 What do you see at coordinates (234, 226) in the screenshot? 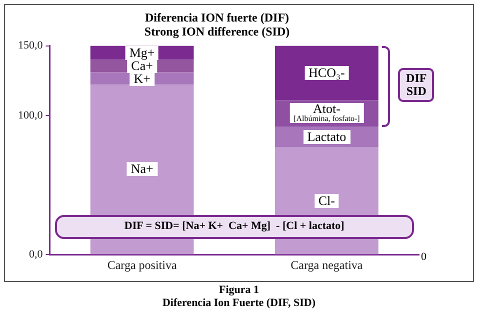
I see `annotation: DIF = SID= [Na+ K+ Ca+ Mg] - [Cl + lactato]` at bounding box center [234, 226].